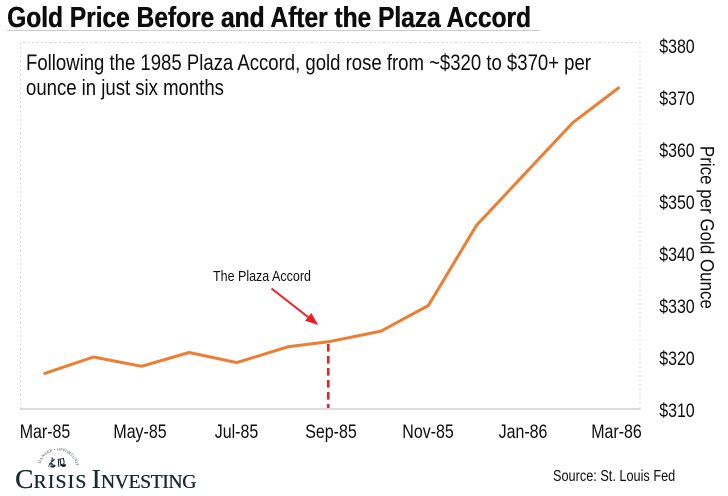  I want to click on svg-text: Sep-85, so click(331, 432).